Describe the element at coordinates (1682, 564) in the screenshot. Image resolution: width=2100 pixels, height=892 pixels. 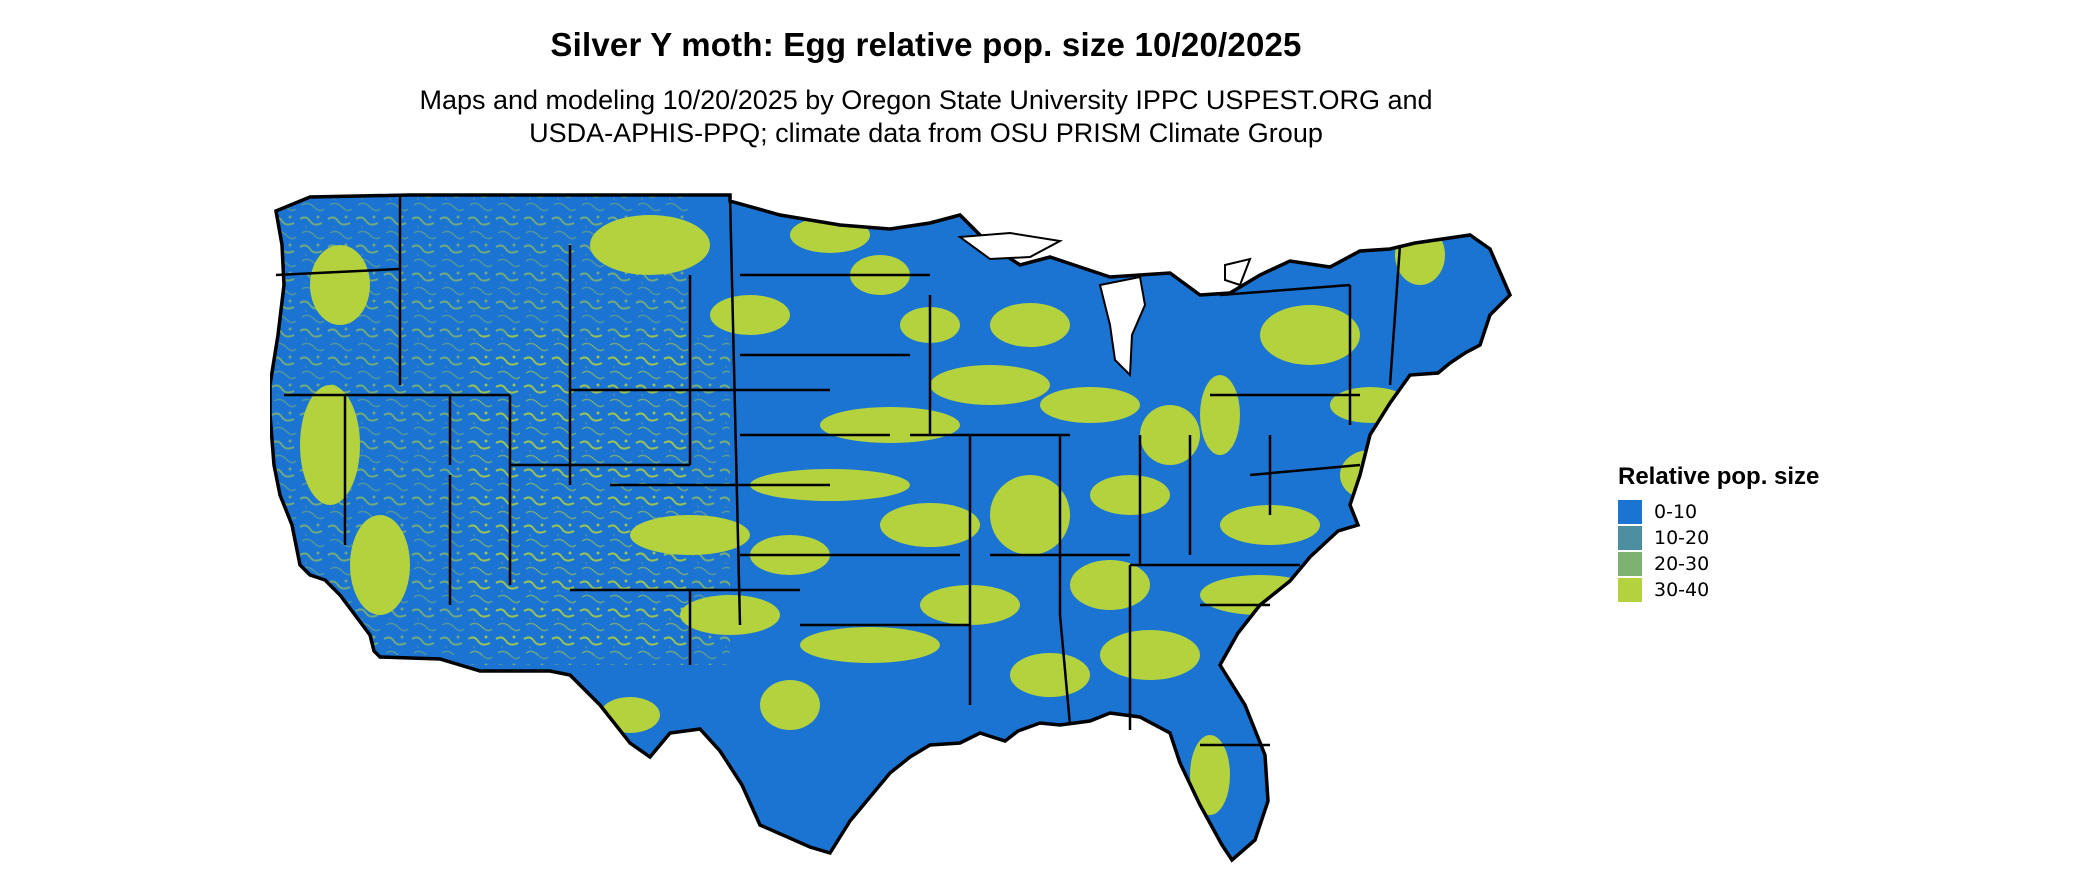
I see `legend-label-2: 20-30` at that location.